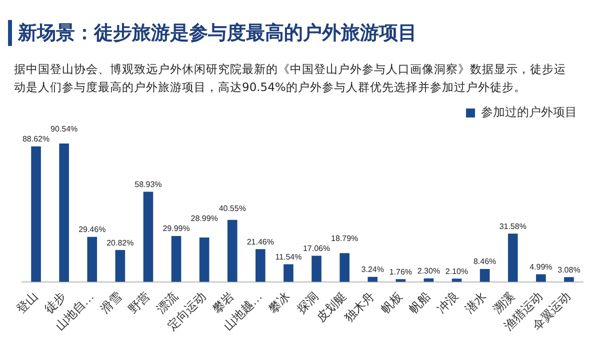  What do you see at coordinates (111, 302) in the screenshot?
I see `x-tick-label: 滑雪` at bounding box center [111, 302].